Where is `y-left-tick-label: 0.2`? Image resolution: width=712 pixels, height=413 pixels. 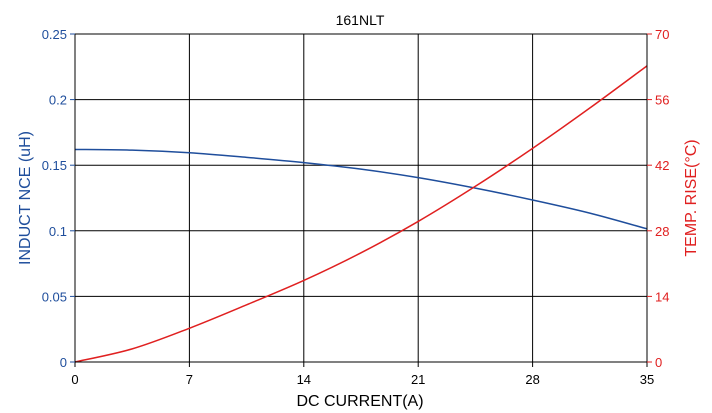
y-left-tick-label: 0.2 is located at coordinates (58, 100).